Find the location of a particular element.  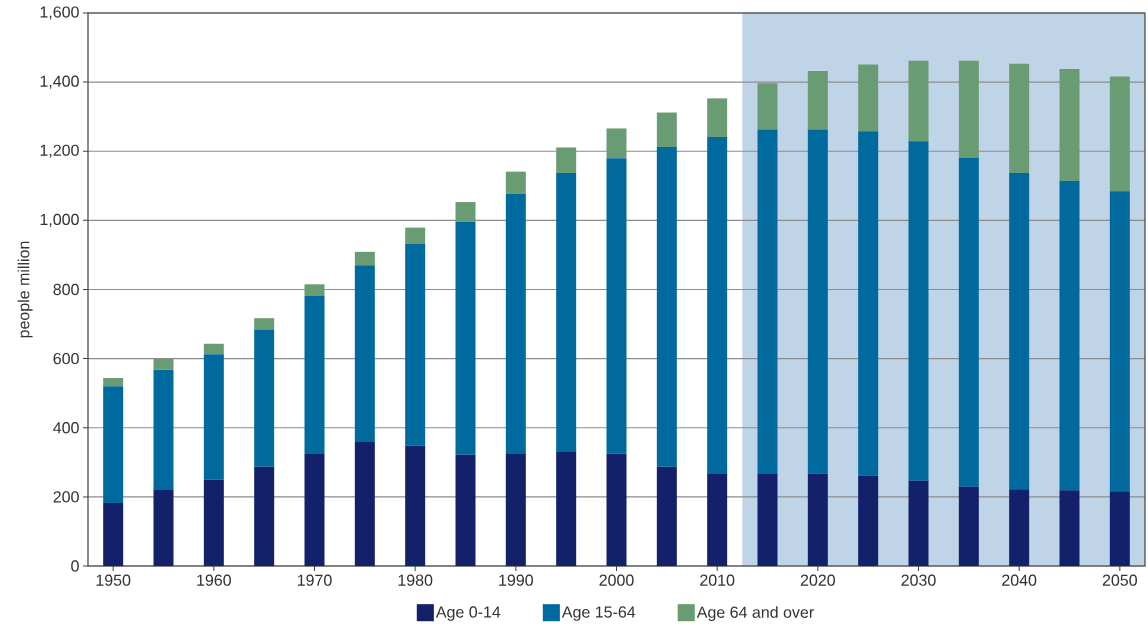

y-tick-label: 0 is located at coordinates (75, 566).